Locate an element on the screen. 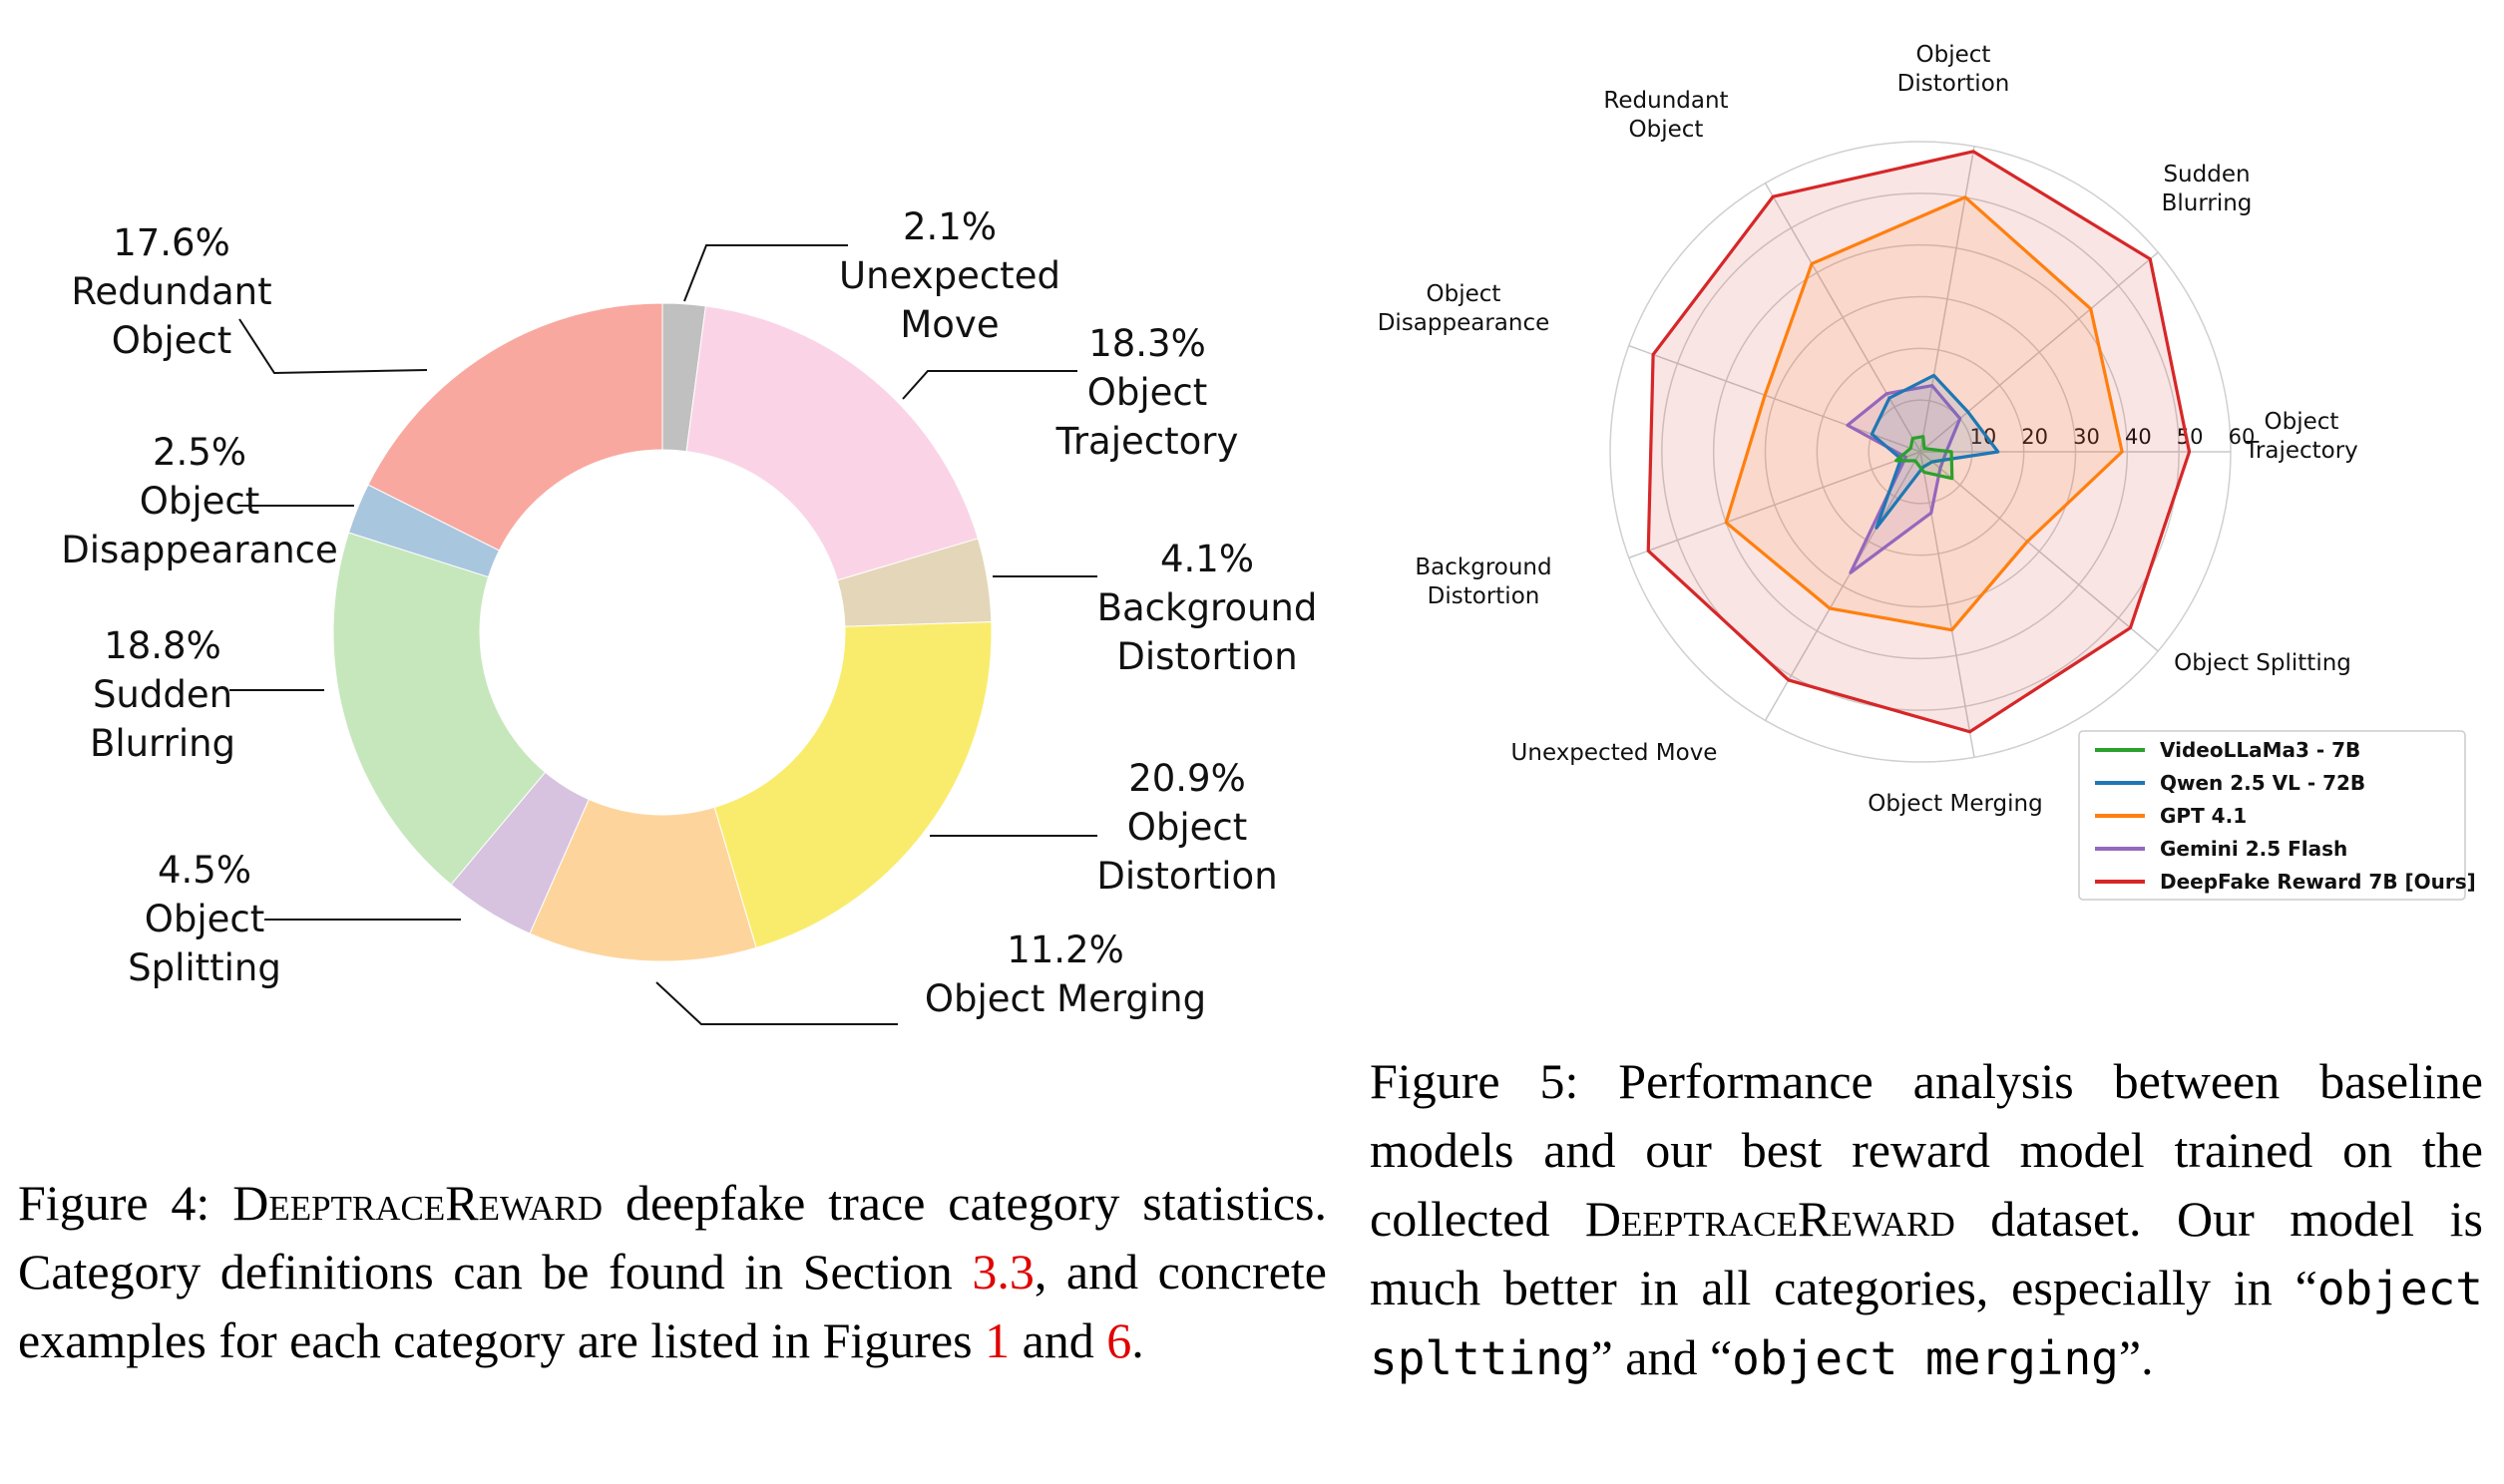 Image resolution: width=2504 pixels, height=1484 pixels. axis-label: Object Splitting is located at coordinates (2263, 663).